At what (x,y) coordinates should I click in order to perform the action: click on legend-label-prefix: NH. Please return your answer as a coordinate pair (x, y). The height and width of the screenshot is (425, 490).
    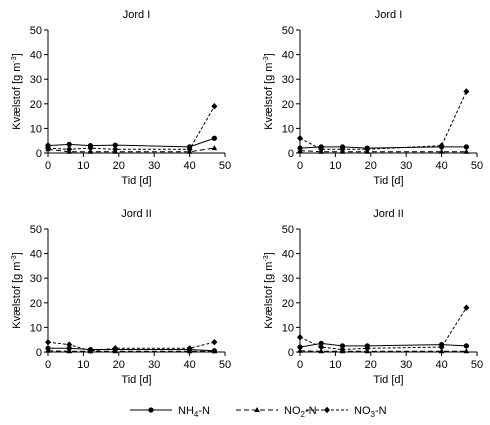
    Looking at the image, I should click on (186, 411).